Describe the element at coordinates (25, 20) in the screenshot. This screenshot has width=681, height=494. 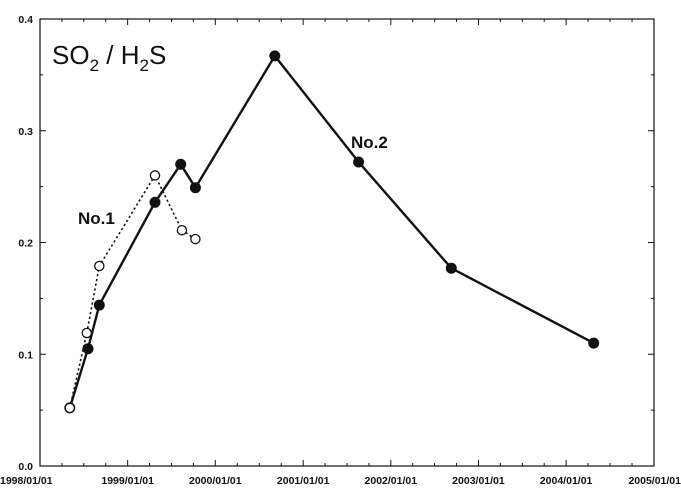
I see `y-tick-label: 0.4` at that location.